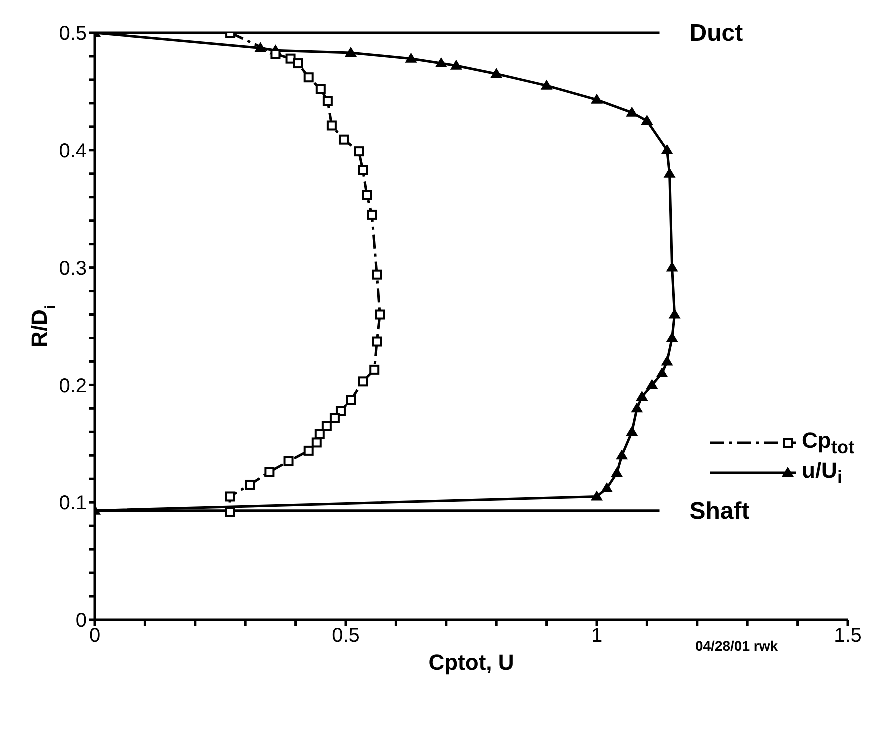 Image resolution: width=886 pixels, height=742 pixels. I want to click on y-tick-label: 0, so click(81, 621).